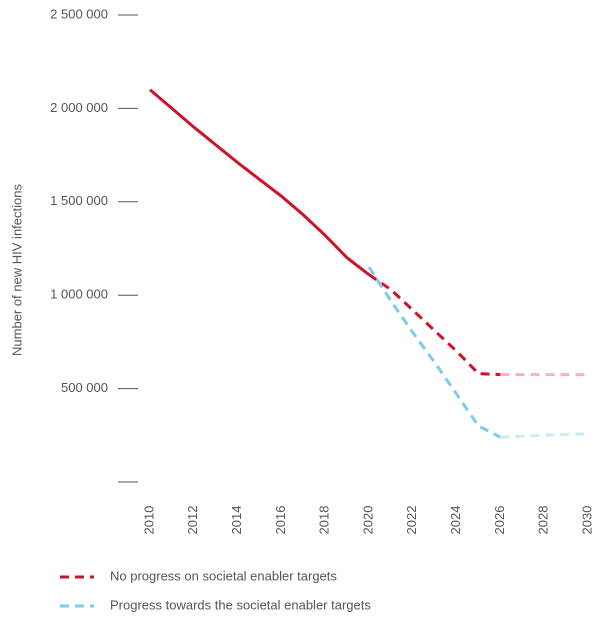 The image size is (600, 625). Describe the element at coordinates (411, 520) in the screenshot. I see `x-tick-label: 2022` at that location.